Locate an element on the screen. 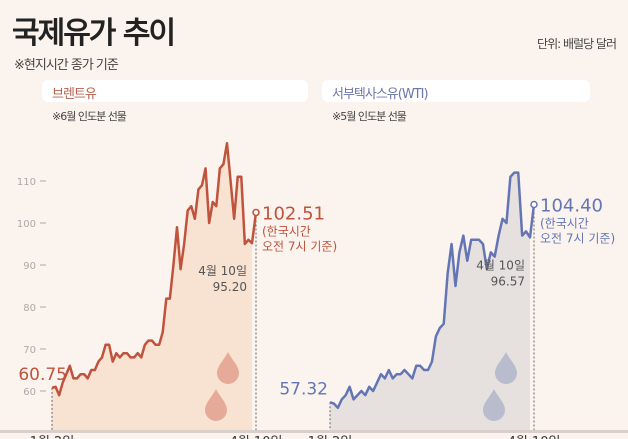 The height and width of the screenshot is (439, 628). latest-value-label: 104.40 is located at coordinates (571, 206).